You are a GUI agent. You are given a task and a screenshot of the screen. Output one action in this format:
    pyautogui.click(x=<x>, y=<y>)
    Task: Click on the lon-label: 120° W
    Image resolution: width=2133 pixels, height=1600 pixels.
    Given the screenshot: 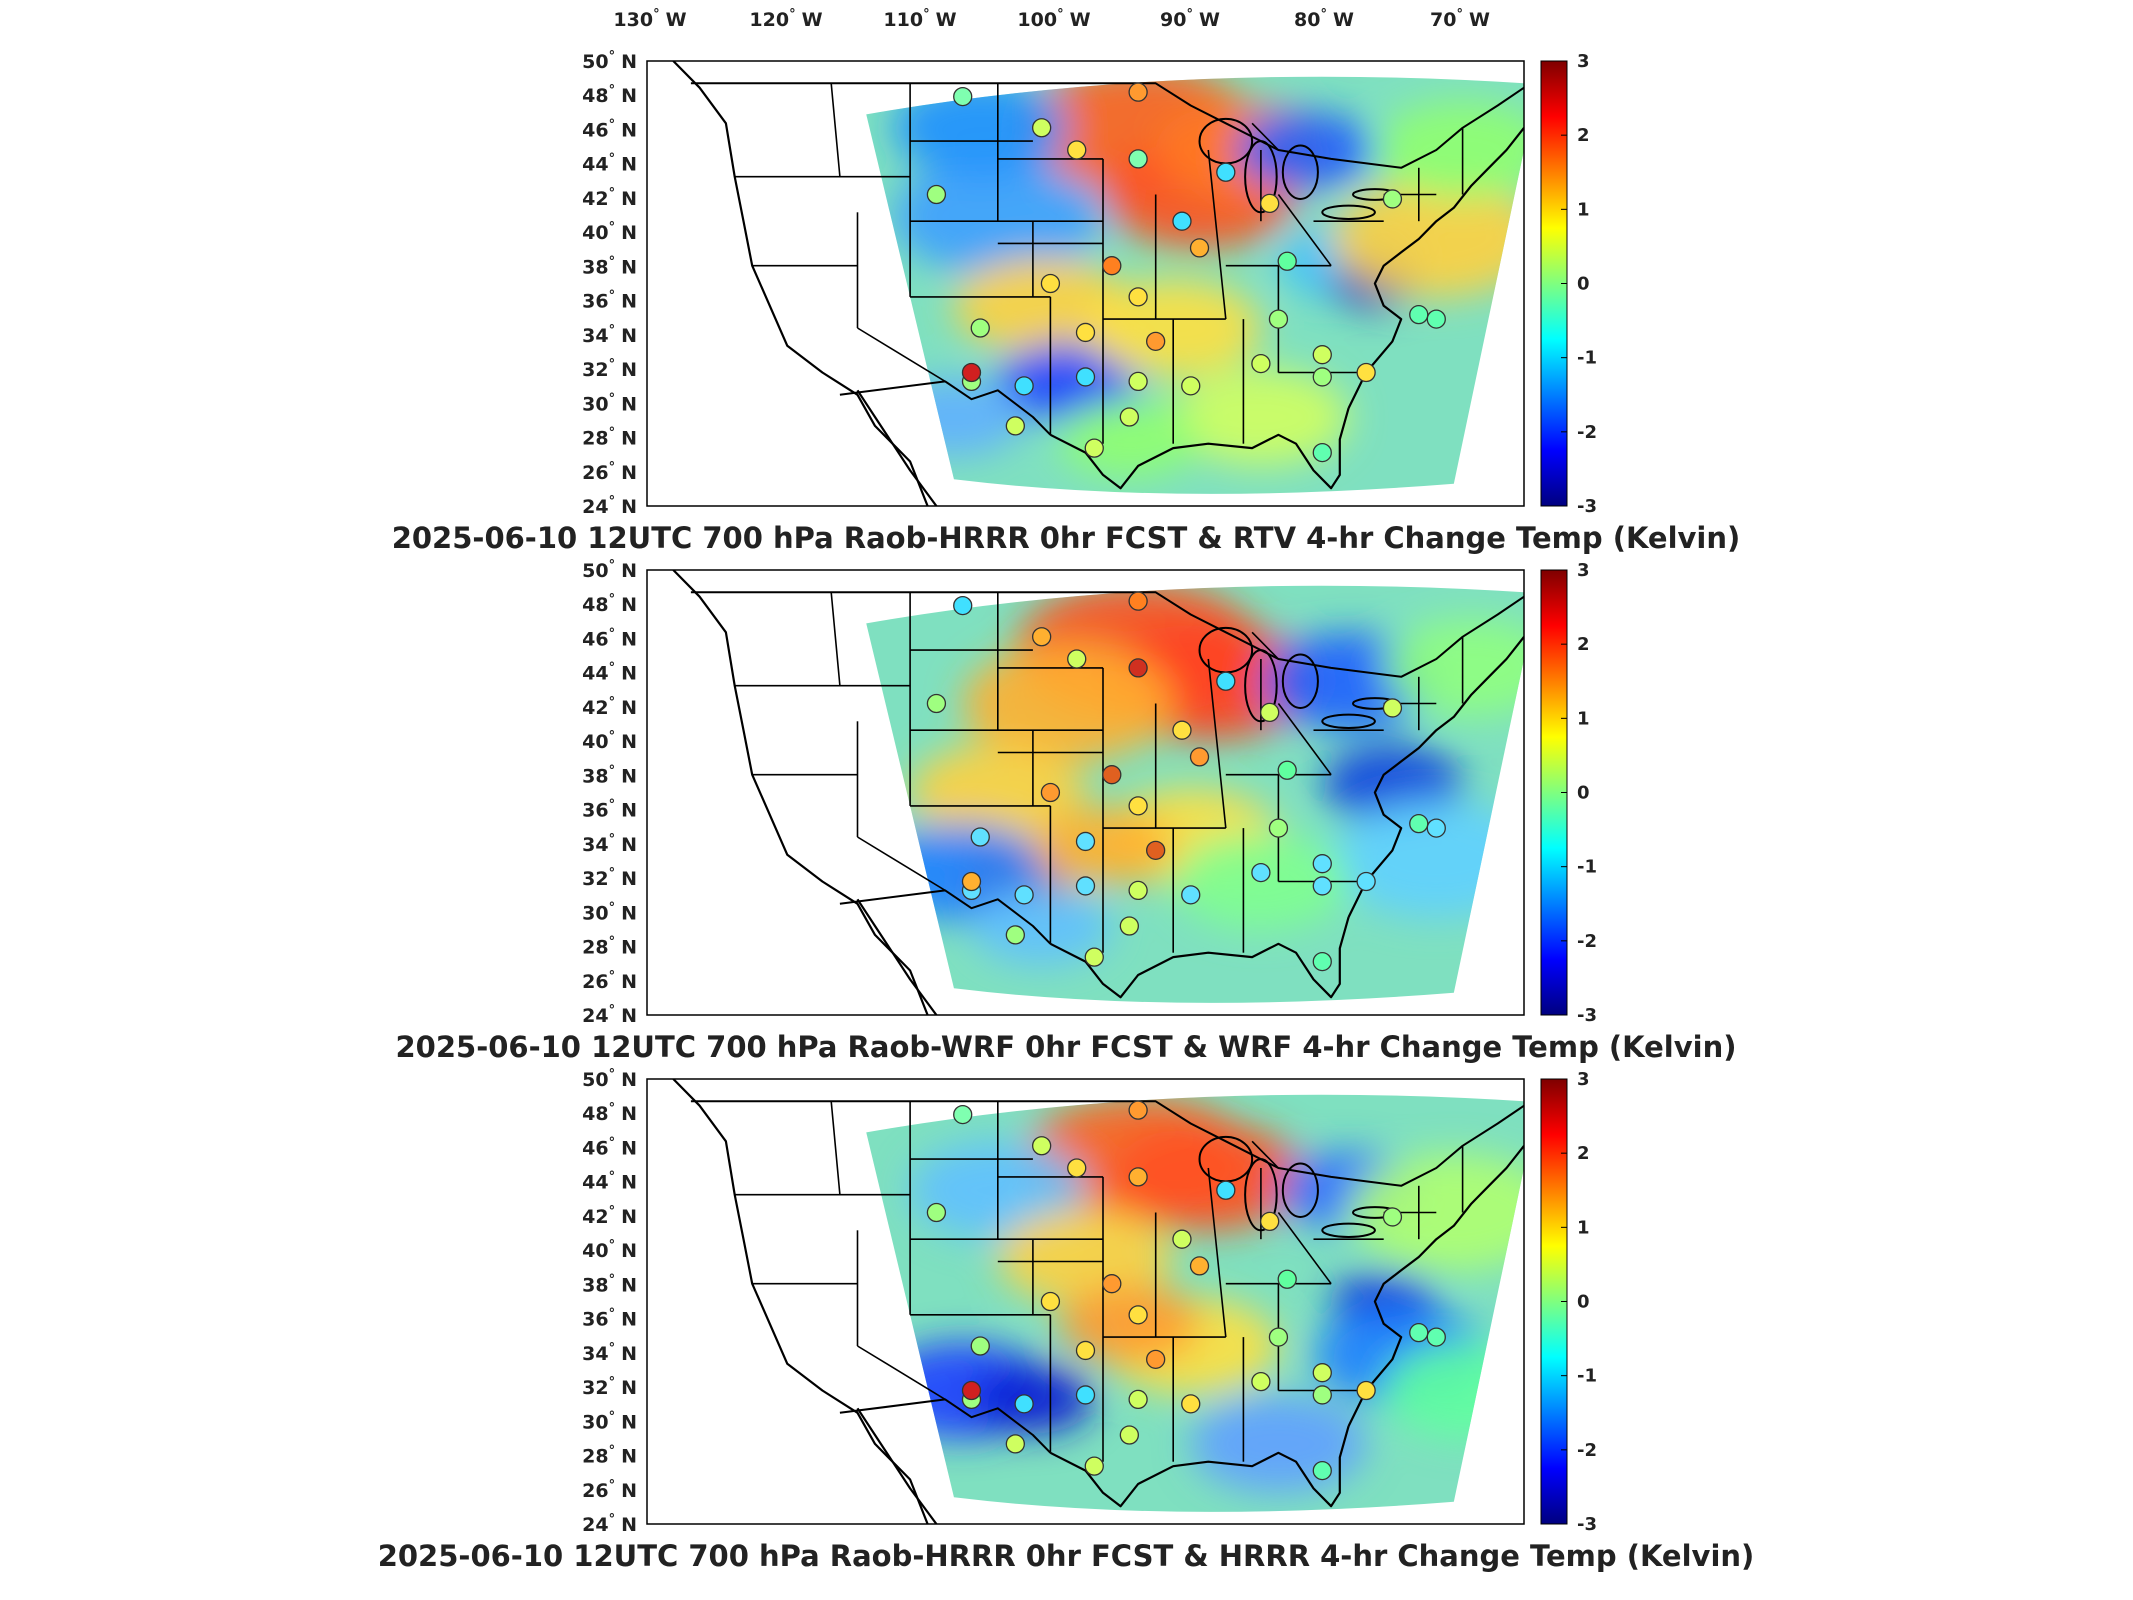 What is the action you would take?
    pyautogui.click(x=785, y=19)
    